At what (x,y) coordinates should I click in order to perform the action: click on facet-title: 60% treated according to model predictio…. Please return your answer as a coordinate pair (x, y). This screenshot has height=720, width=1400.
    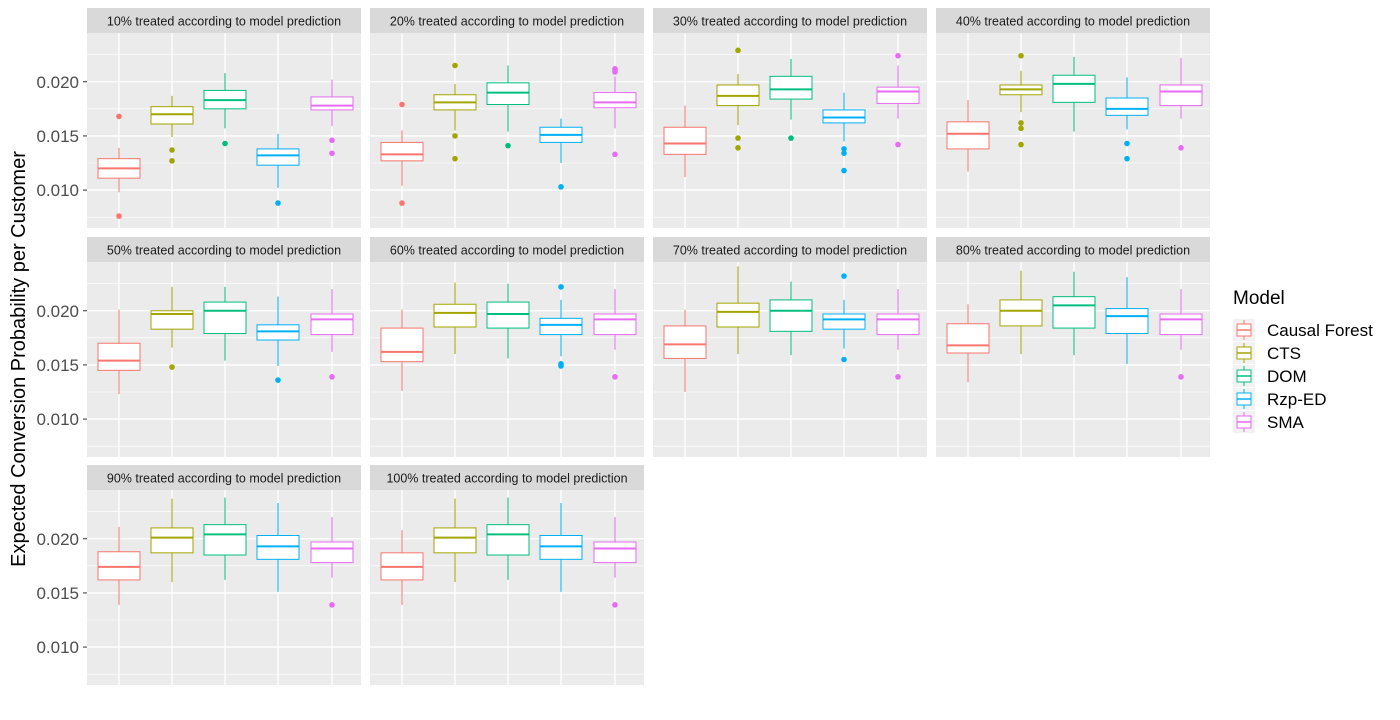
    Looking at the image, I should click on (507, 251).